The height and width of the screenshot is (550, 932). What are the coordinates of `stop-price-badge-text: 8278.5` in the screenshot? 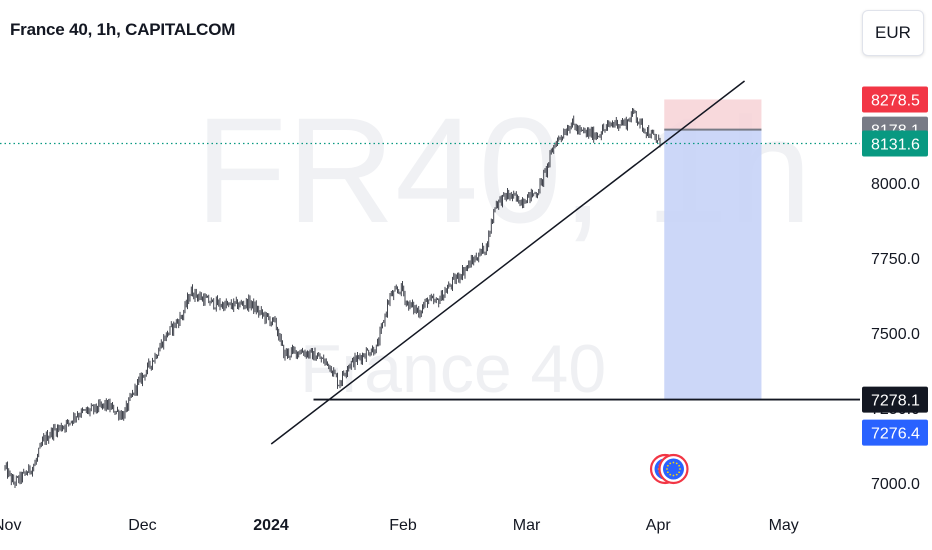 It's located at (895, 100).